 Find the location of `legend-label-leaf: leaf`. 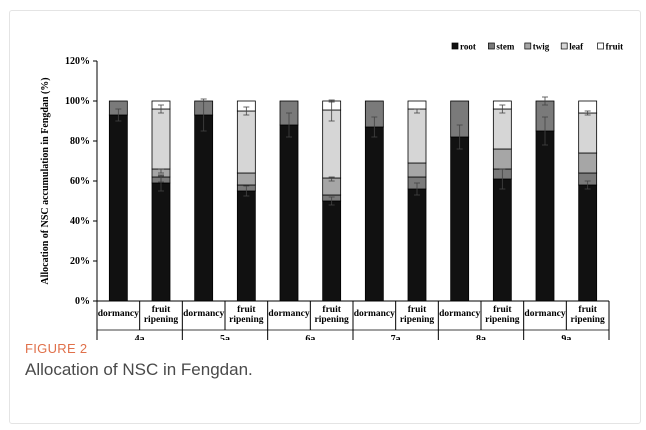

legend-label-leaf: leaf is located at coordinates (576, 47).